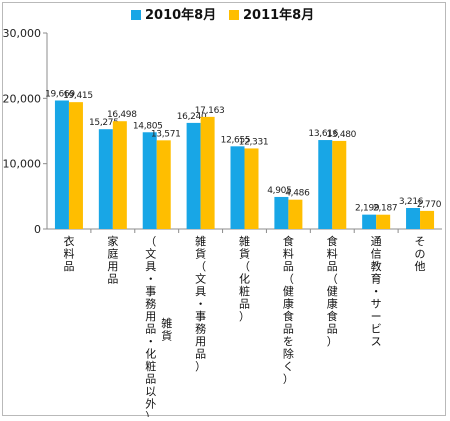 The height and width of the screenshot is (421, 450). Describe the element at coordinates (210, 111) in the screenshot. I see `data-label: 17,163` at that location.